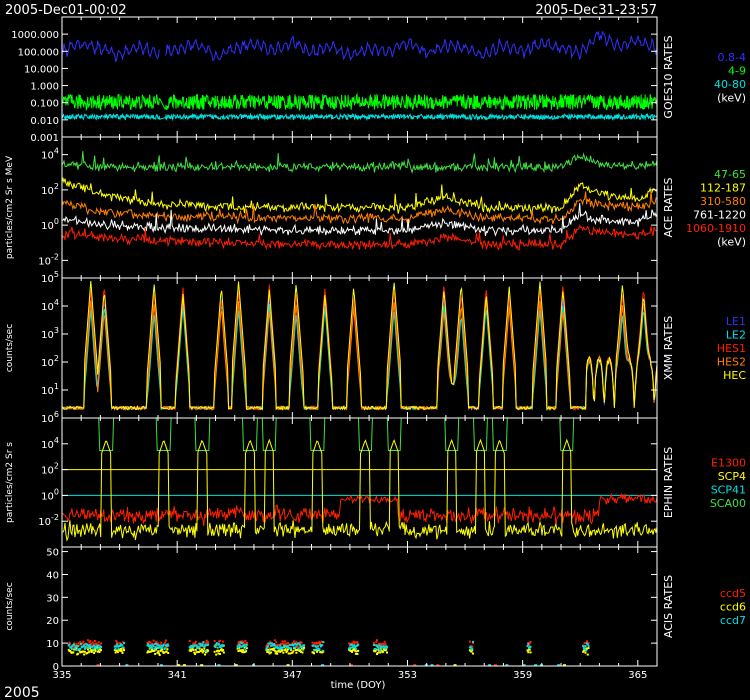 Image resolution: width=750 pixels, height=700 pixels. Describe the element at coordinates (407, 675) in the screenshot. I see `x-tick-label: 353` at that location.